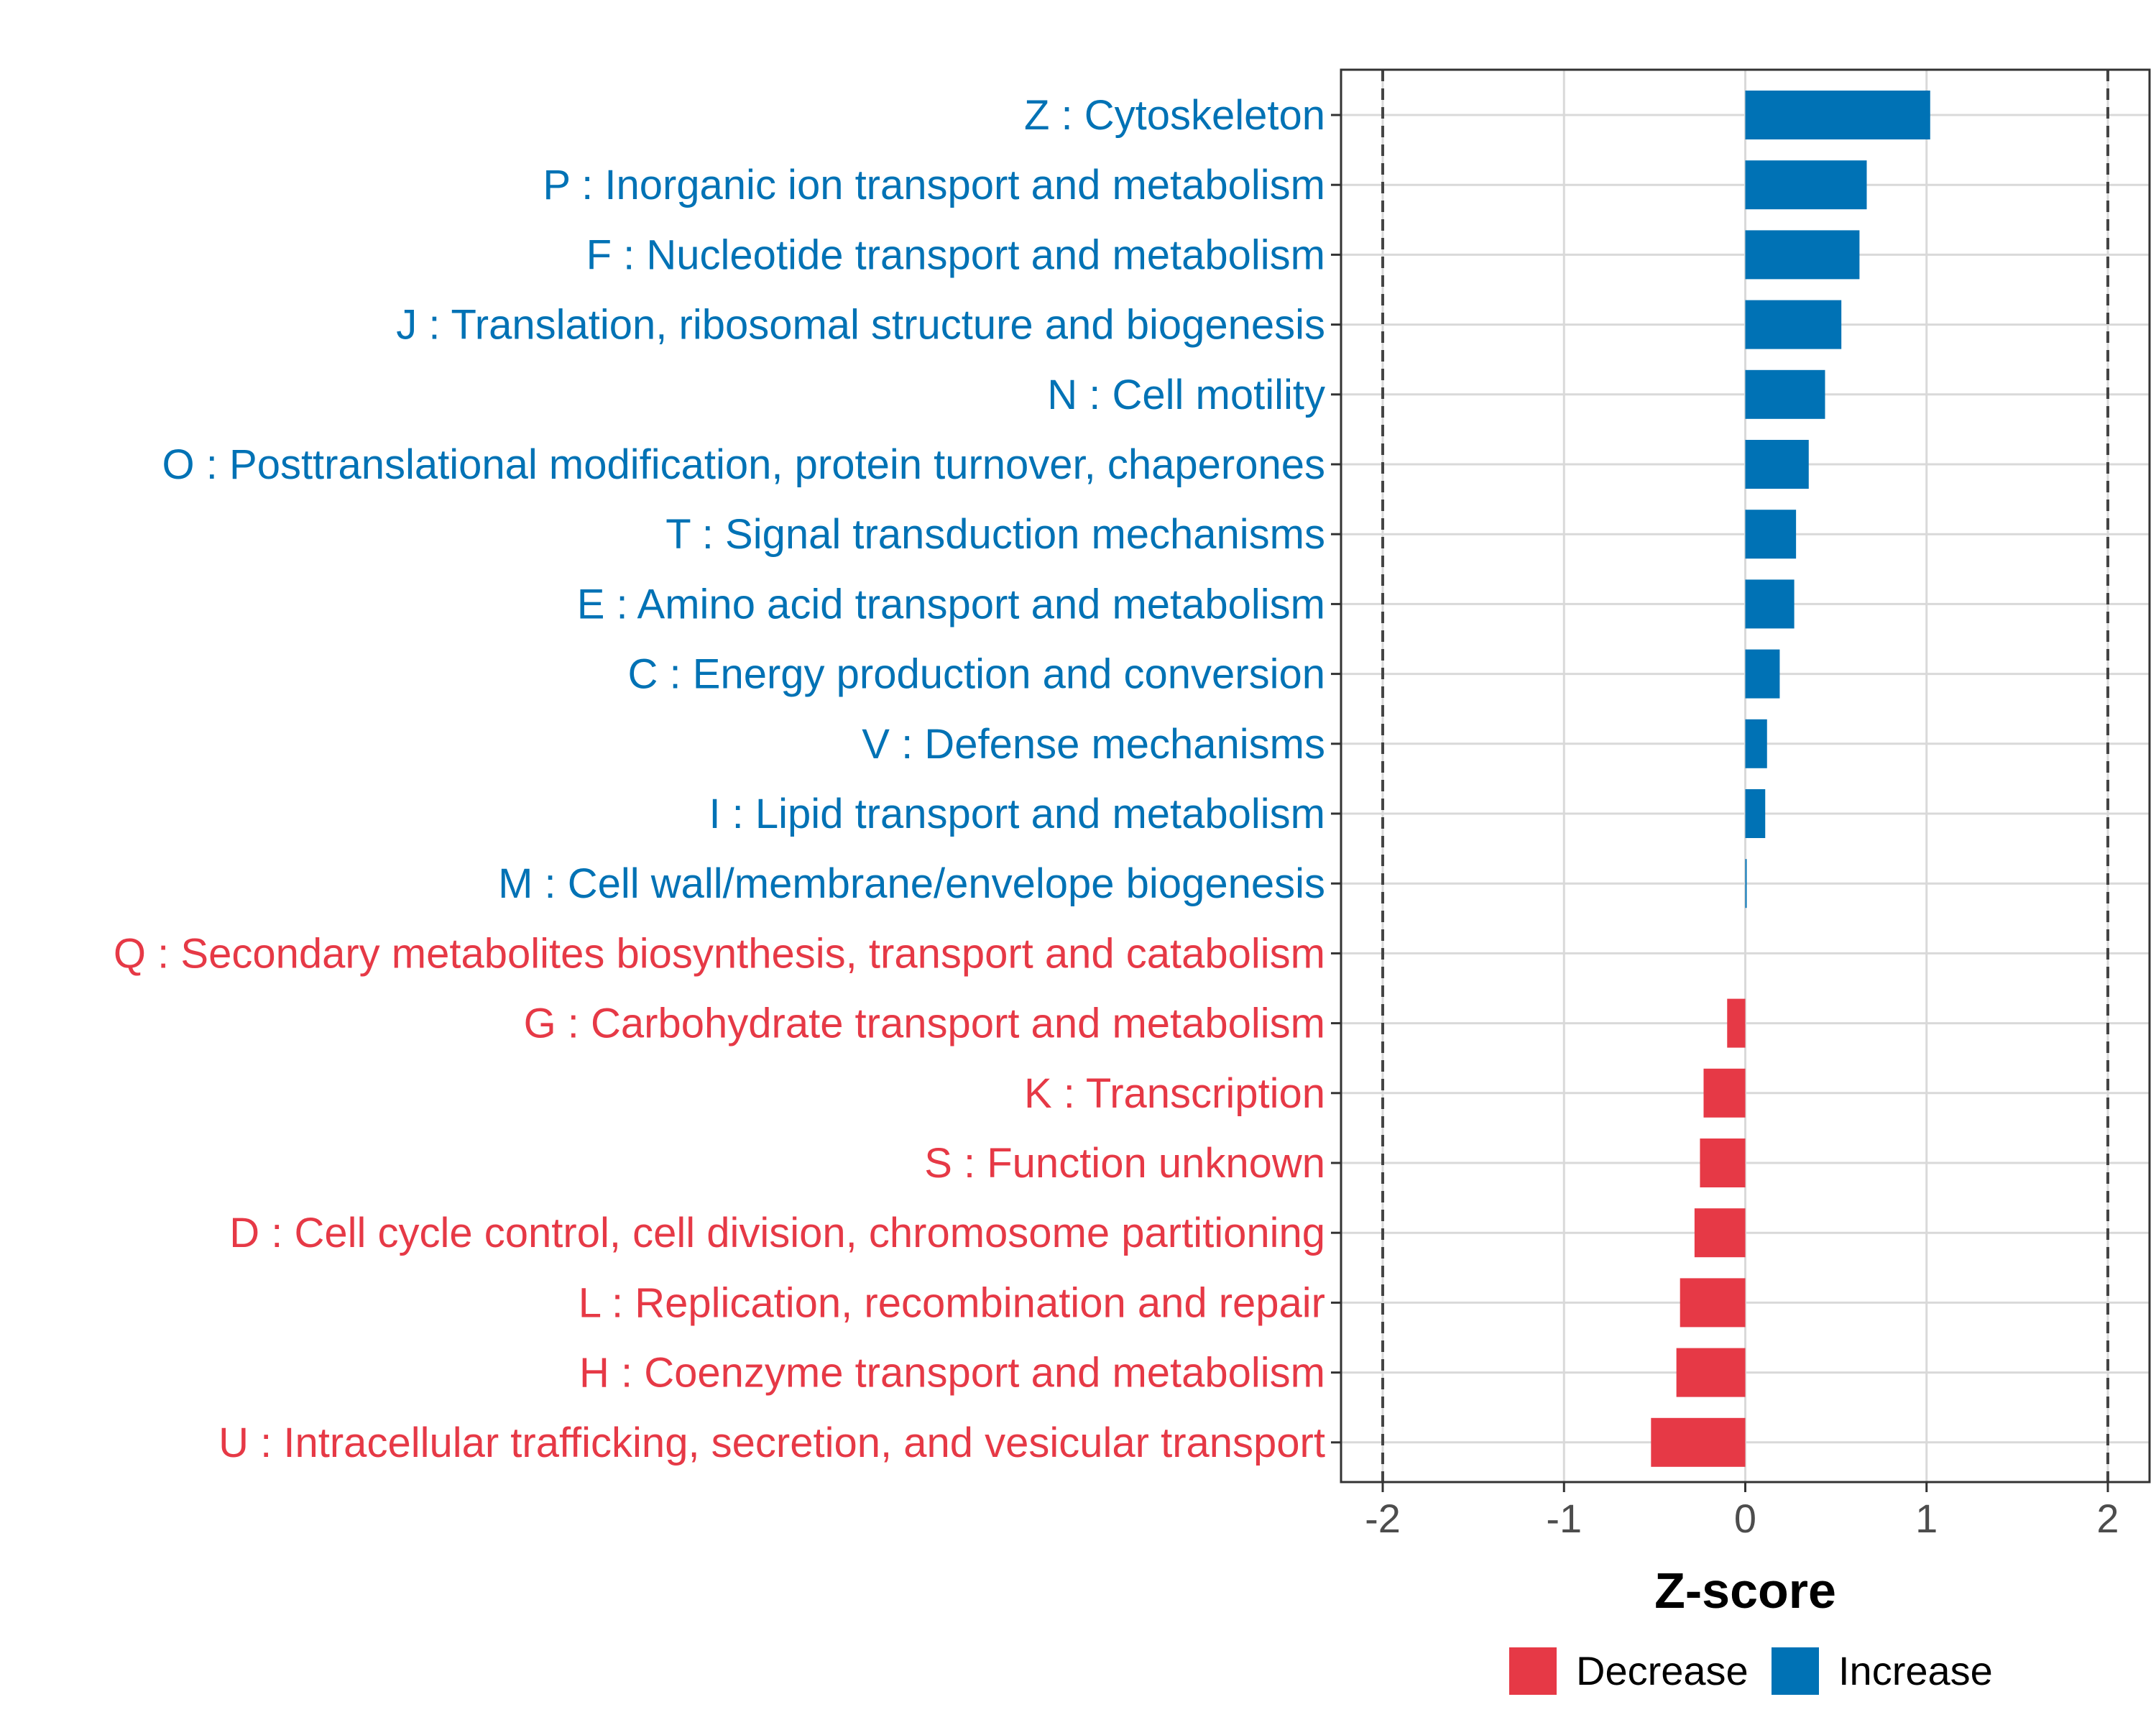 The height and width of the screenshot is (1725, 2156). Describe the element at coordinates (1383, 1518) in the screenshot. I see `x-tick-label: -2` at that location.